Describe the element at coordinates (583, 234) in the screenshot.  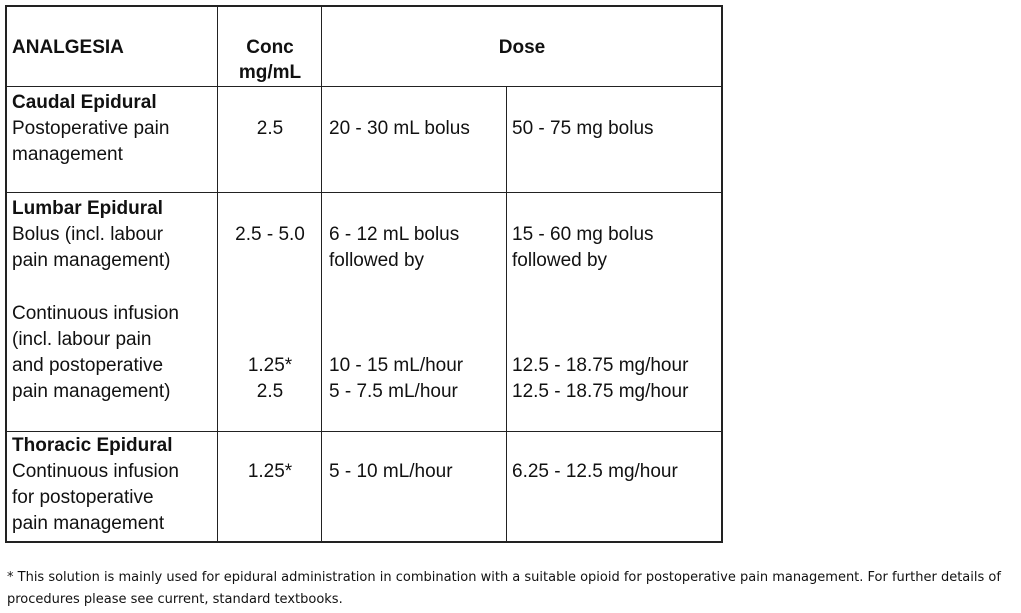
I see `dose-mg: 15 - 60 mg bolus` at that location.